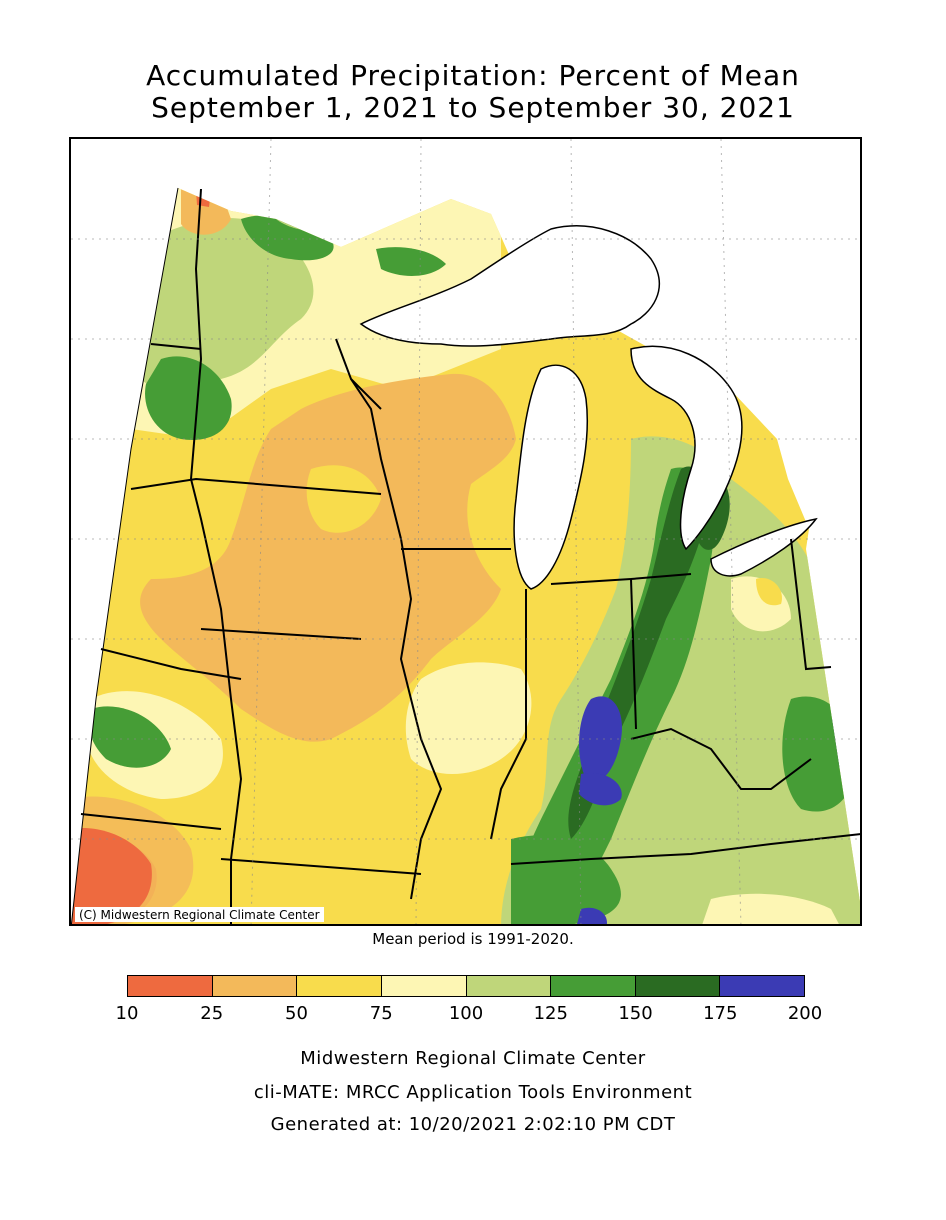 This screenshot has width=946, height=1220. I want to click on border-ia-mo, so click(281, 634).